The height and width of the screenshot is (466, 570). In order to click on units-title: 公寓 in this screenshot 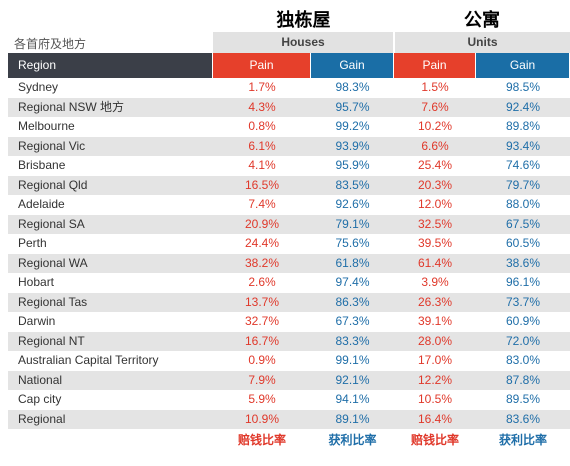, I will do `click(482, 20)`.